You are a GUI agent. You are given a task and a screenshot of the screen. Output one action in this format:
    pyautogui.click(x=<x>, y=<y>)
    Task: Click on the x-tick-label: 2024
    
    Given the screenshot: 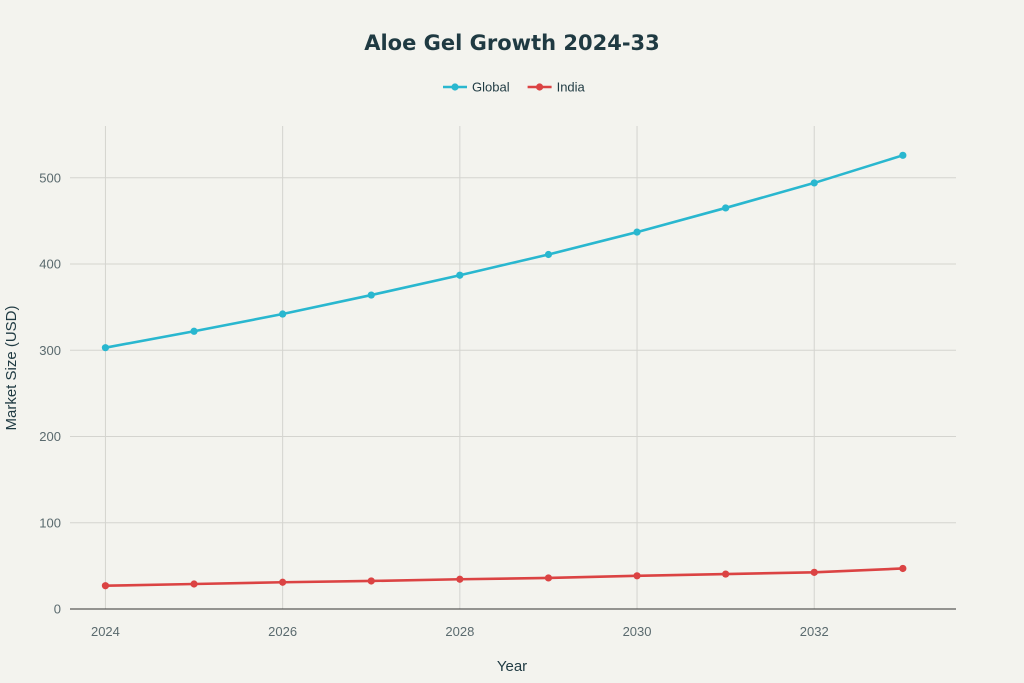 What is the action you would take?
    pyautogui.click(x=105, y=631)
    